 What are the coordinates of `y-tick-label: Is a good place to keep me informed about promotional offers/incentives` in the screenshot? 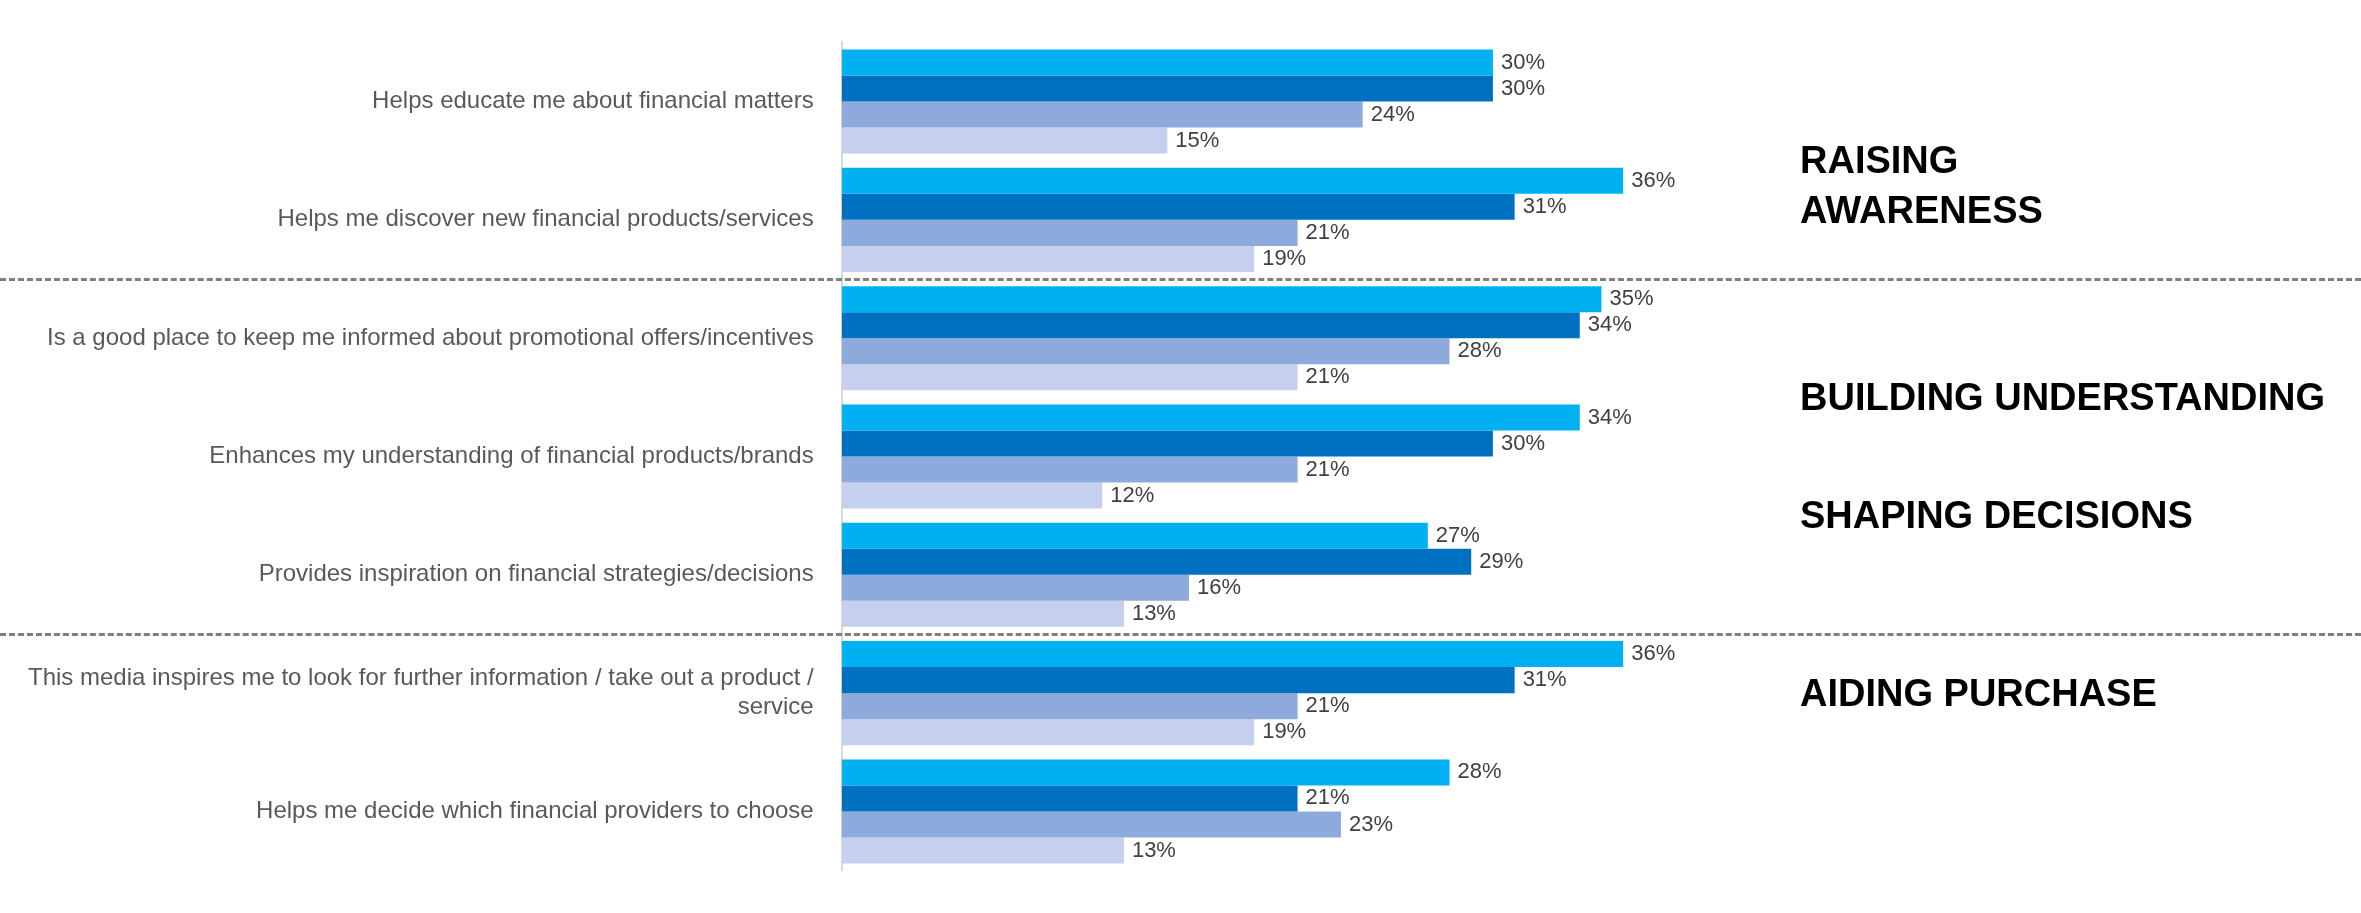 It's located at (430, 336).